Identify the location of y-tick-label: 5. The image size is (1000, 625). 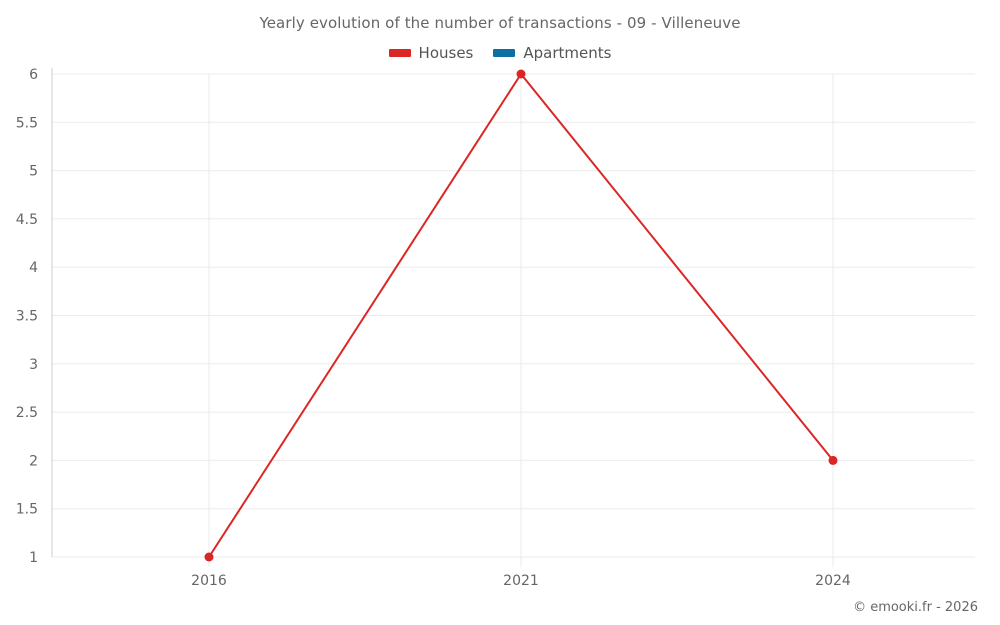
(33, 172).